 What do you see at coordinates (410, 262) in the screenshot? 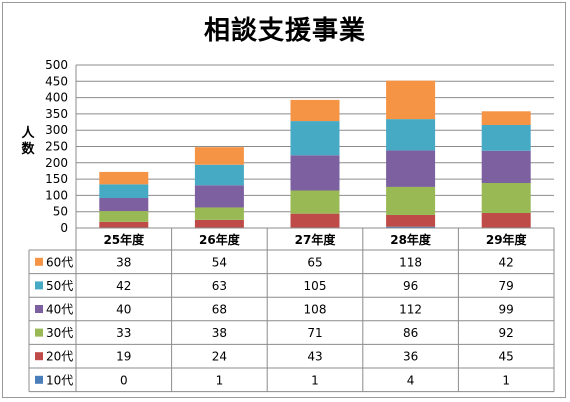
I see `data-label: 118` at bounding box center [410, 262].